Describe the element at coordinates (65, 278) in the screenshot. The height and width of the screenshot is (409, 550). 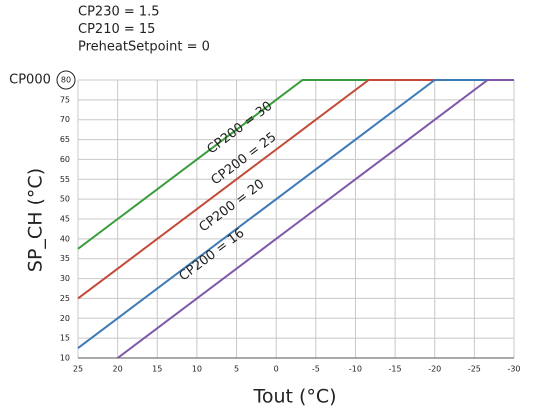
I see `y-tick-label: 30` at that location.